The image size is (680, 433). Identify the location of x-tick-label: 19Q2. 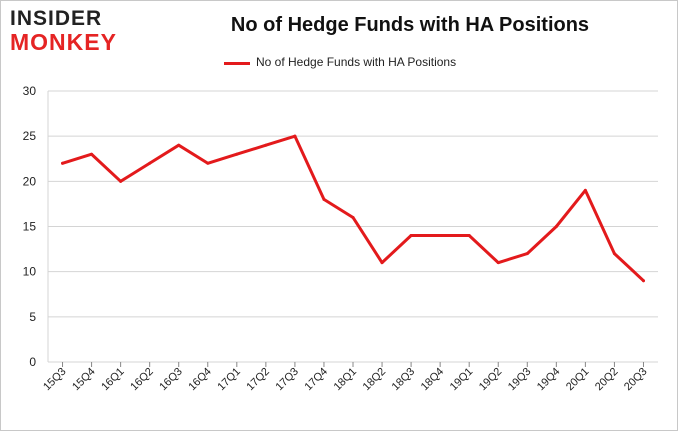
(491, 380).